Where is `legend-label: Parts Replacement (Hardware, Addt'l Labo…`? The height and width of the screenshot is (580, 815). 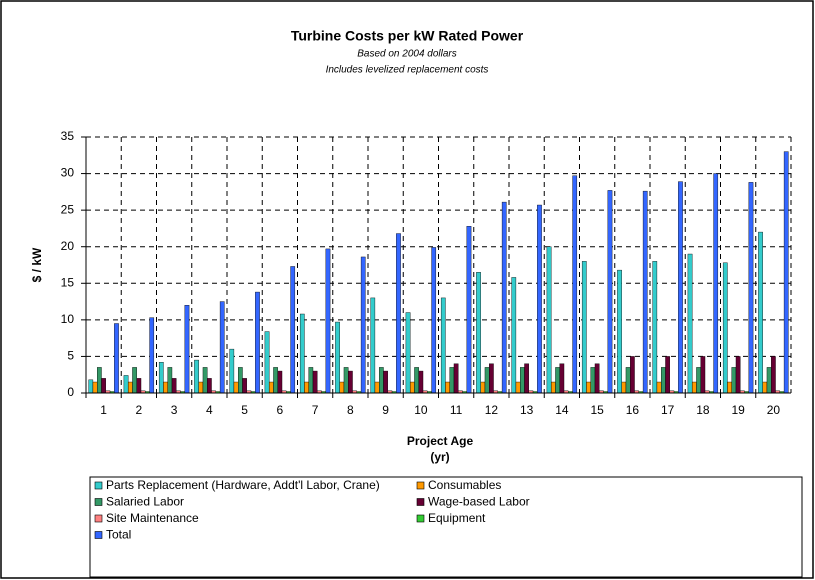 legend-label: Parts Replacement (Hardware, Addt'l Labo… is located at coordinates (243, 485).